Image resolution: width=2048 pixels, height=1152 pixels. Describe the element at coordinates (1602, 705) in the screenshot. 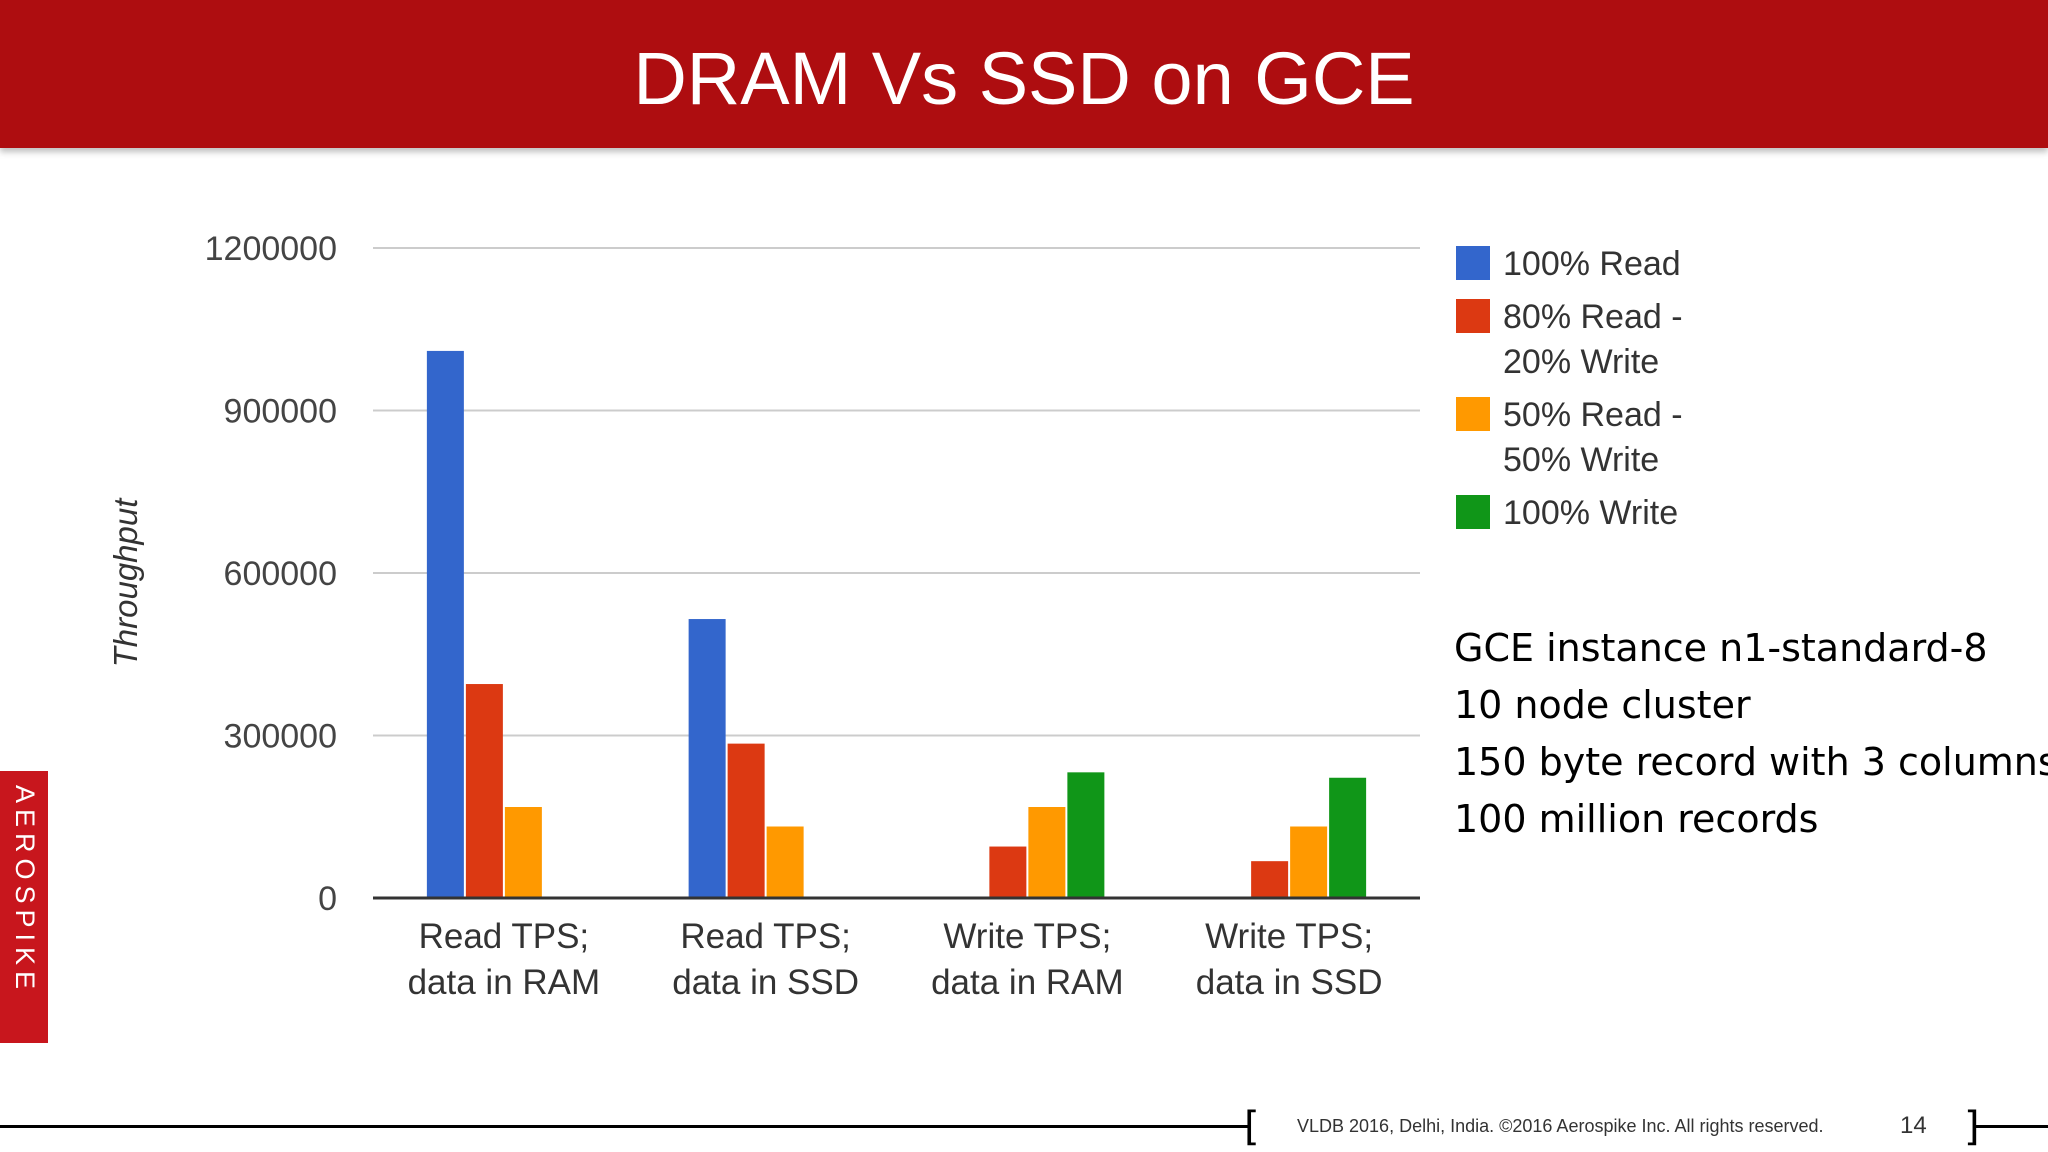

I see `note-cluster: 10 node cluster` at that location.